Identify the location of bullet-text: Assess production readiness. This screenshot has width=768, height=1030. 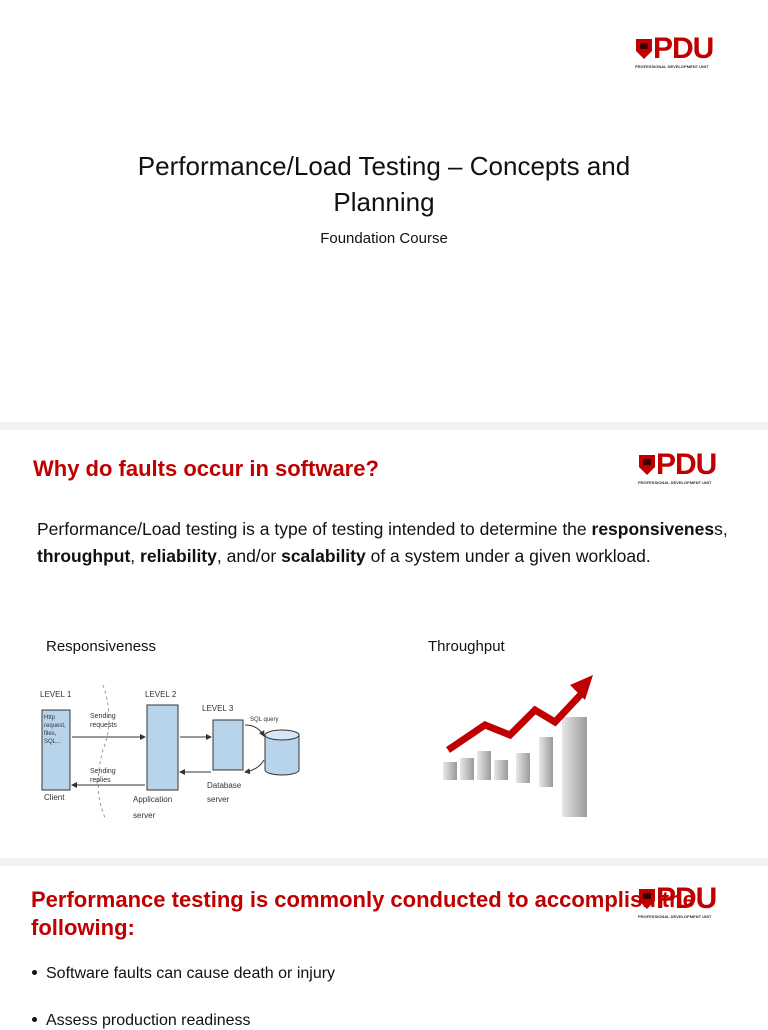
(148, 1020).